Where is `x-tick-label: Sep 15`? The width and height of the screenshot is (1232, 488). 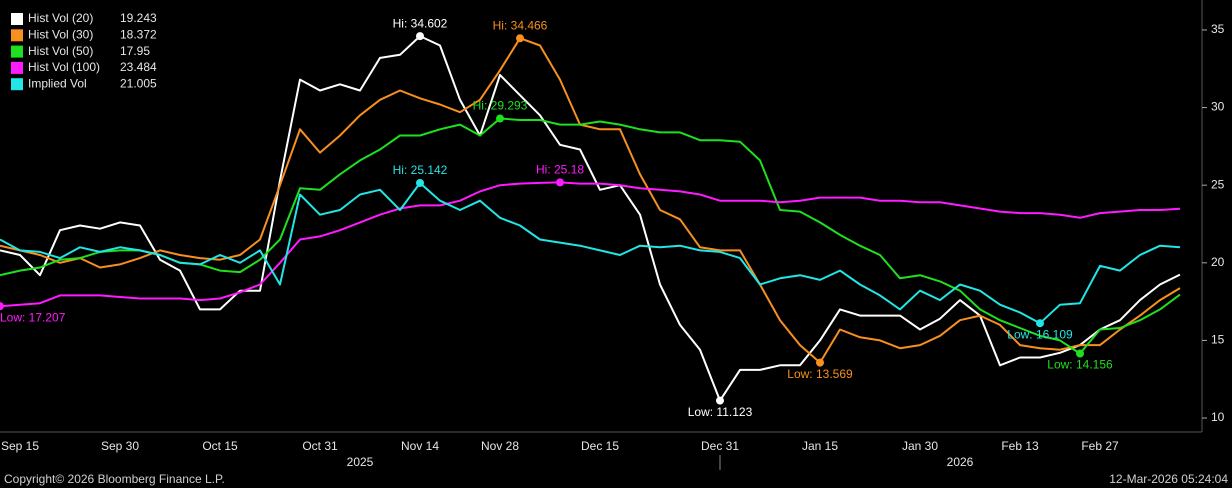
x-tick-label: Sep 15 is located at coordinates (20, 446).